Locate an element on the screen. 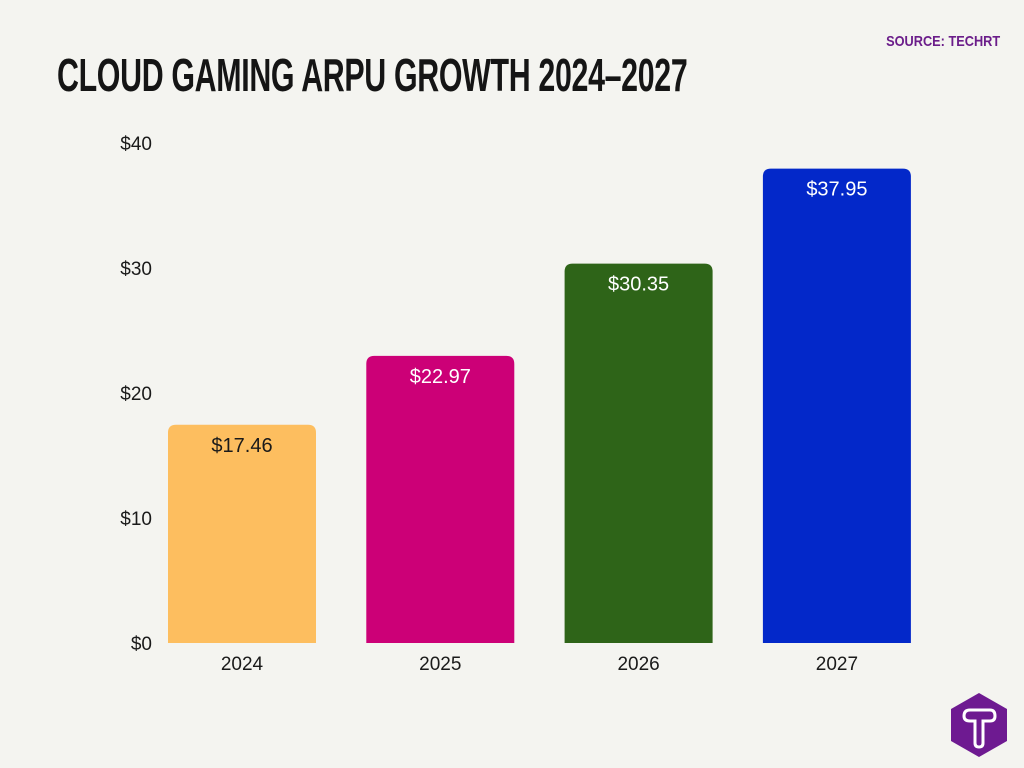 Image resolution: width=1024 pixels, height=768 pixels. y-tick-label: $10 is located at coordinates (136, 519).